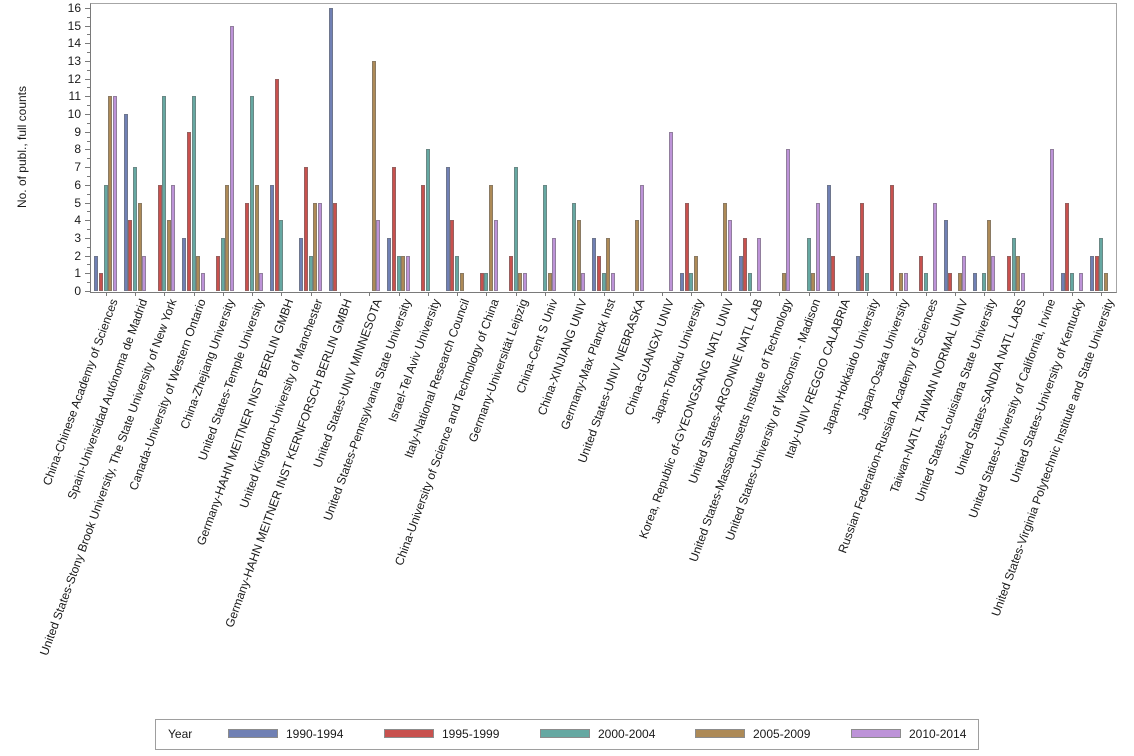  I want to click on y-tick-label: 10, so click(74, 114).